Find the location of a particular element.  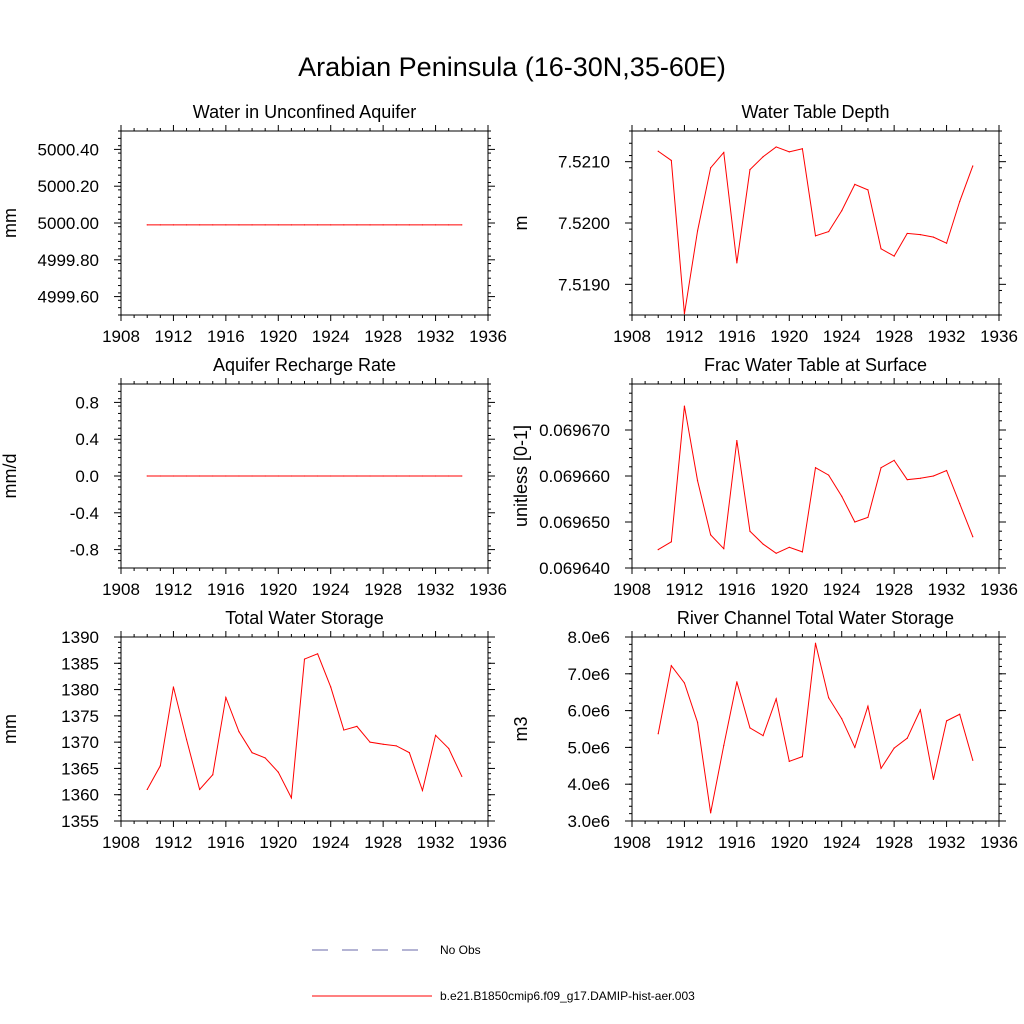

y-tick-label: 0.4 is located at coordinates (87, 439).